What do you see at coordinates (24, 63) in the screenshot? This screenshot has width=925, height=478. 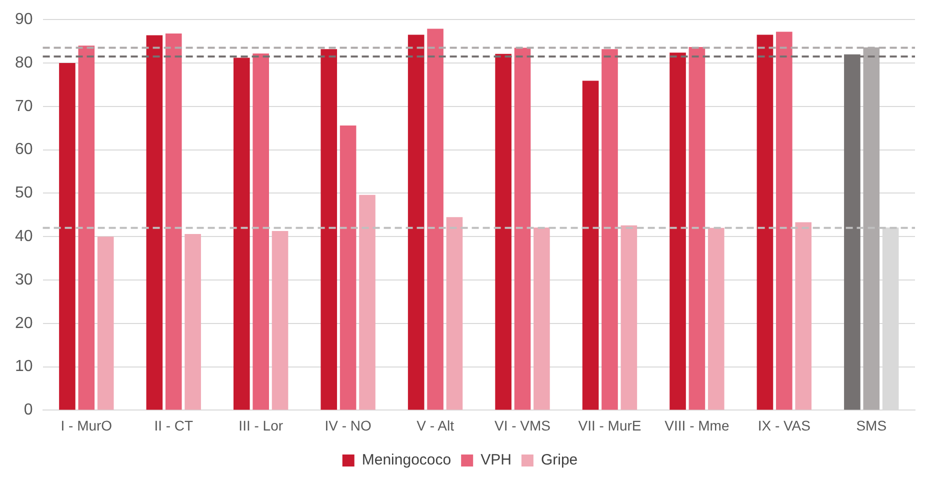 I see `y-tick-label: 80` at bounding box center [24, 63].